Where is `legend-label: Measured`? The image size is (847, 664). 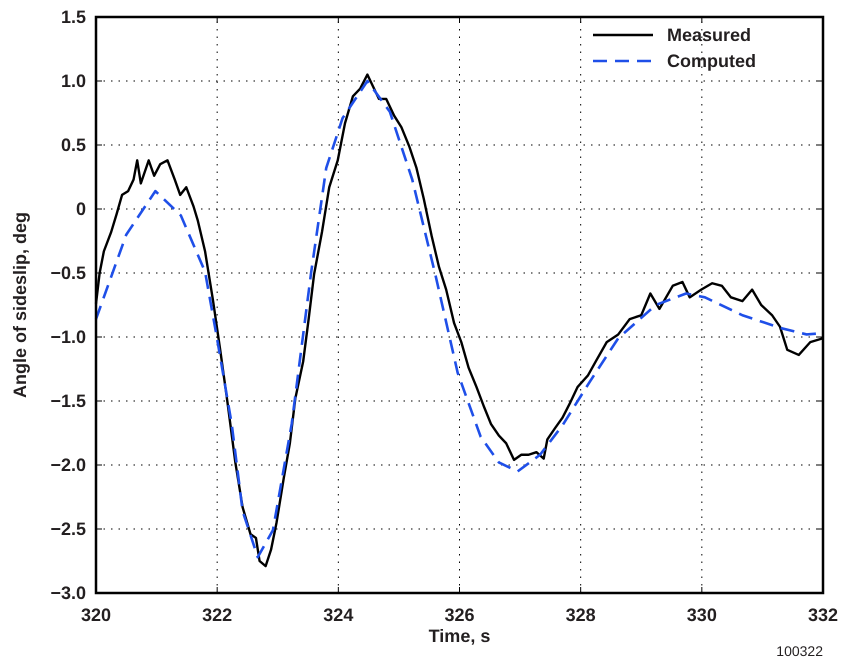 legend-label: Measured is located at coordinates (709, 35).